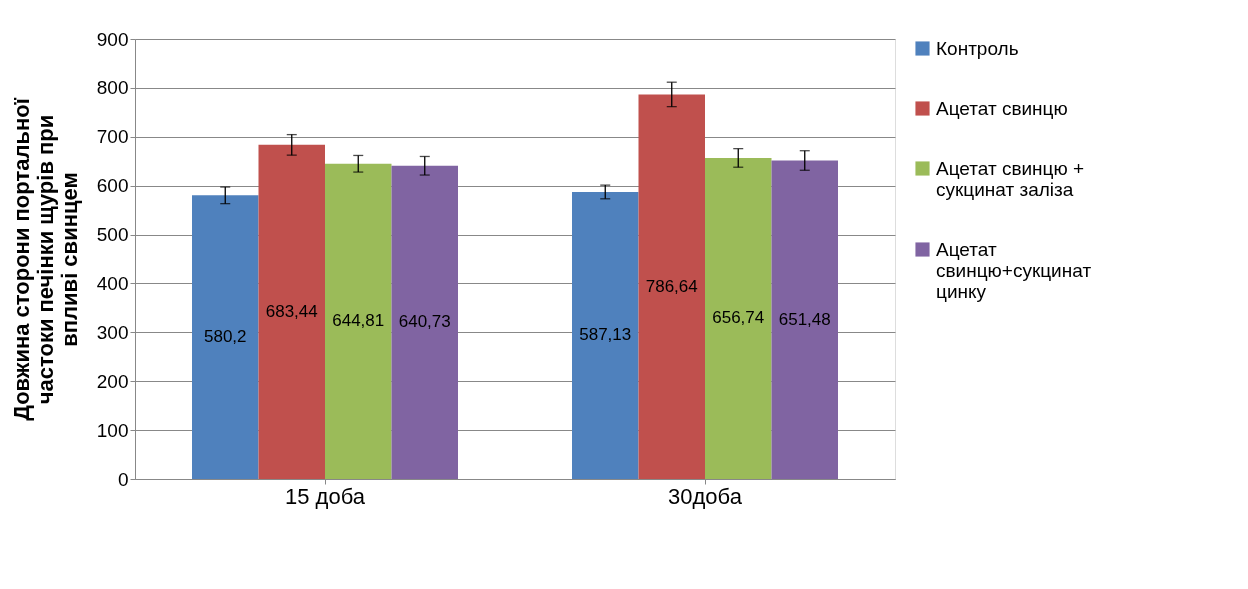  I want to click on data-label: 644,81, so click(358, 321).